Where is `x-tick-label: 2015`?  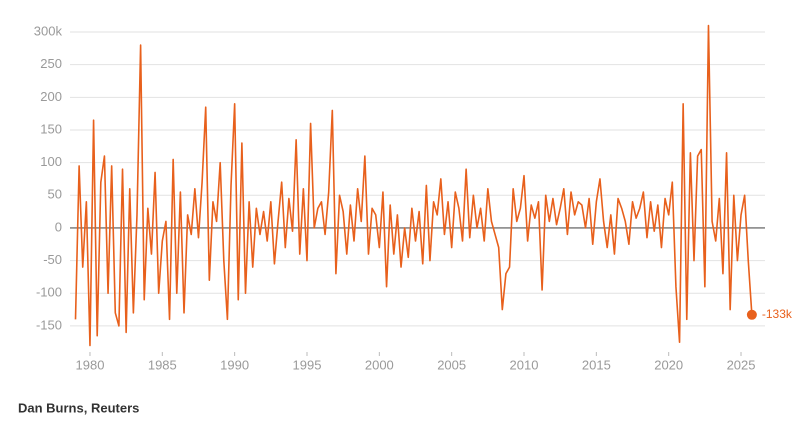
x-tick-label: 2015 is located at coordinates (596, 364).